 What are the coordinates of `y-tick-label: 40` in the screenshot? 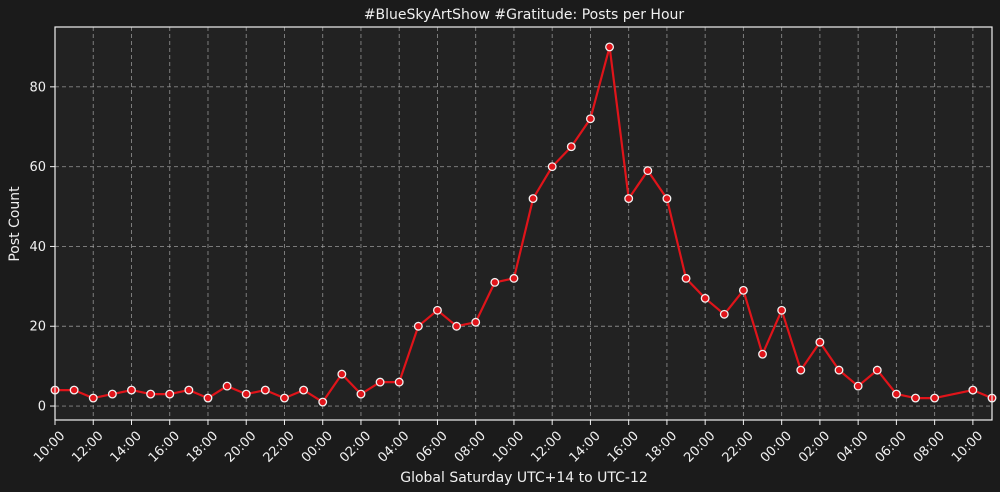 It's located at (37, 247).